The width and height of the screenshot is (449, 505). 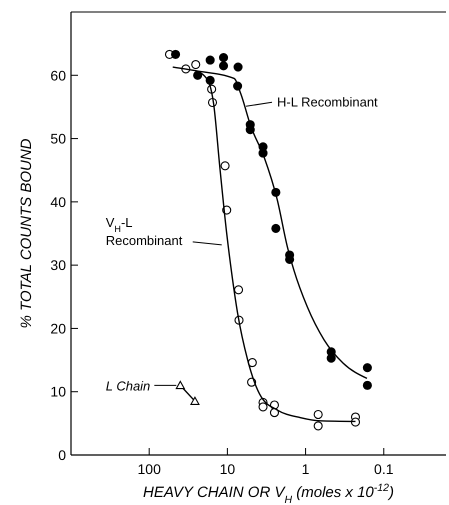 I want to click on y-axis-title: % TOTAL COUNTS BOUND, so click(x=26, y=233).